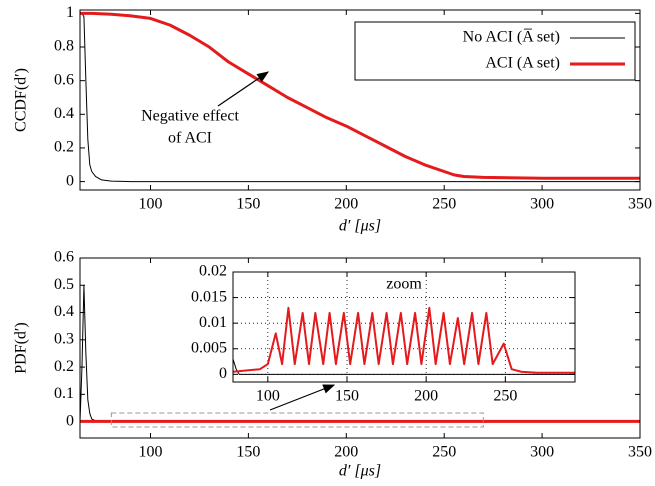 This screenshot has height=486, width=655. What do you see at coordinates (213, 271) in the screenshot?
I see `y-tick-label: 0.02` at bounding box center [213, 271].